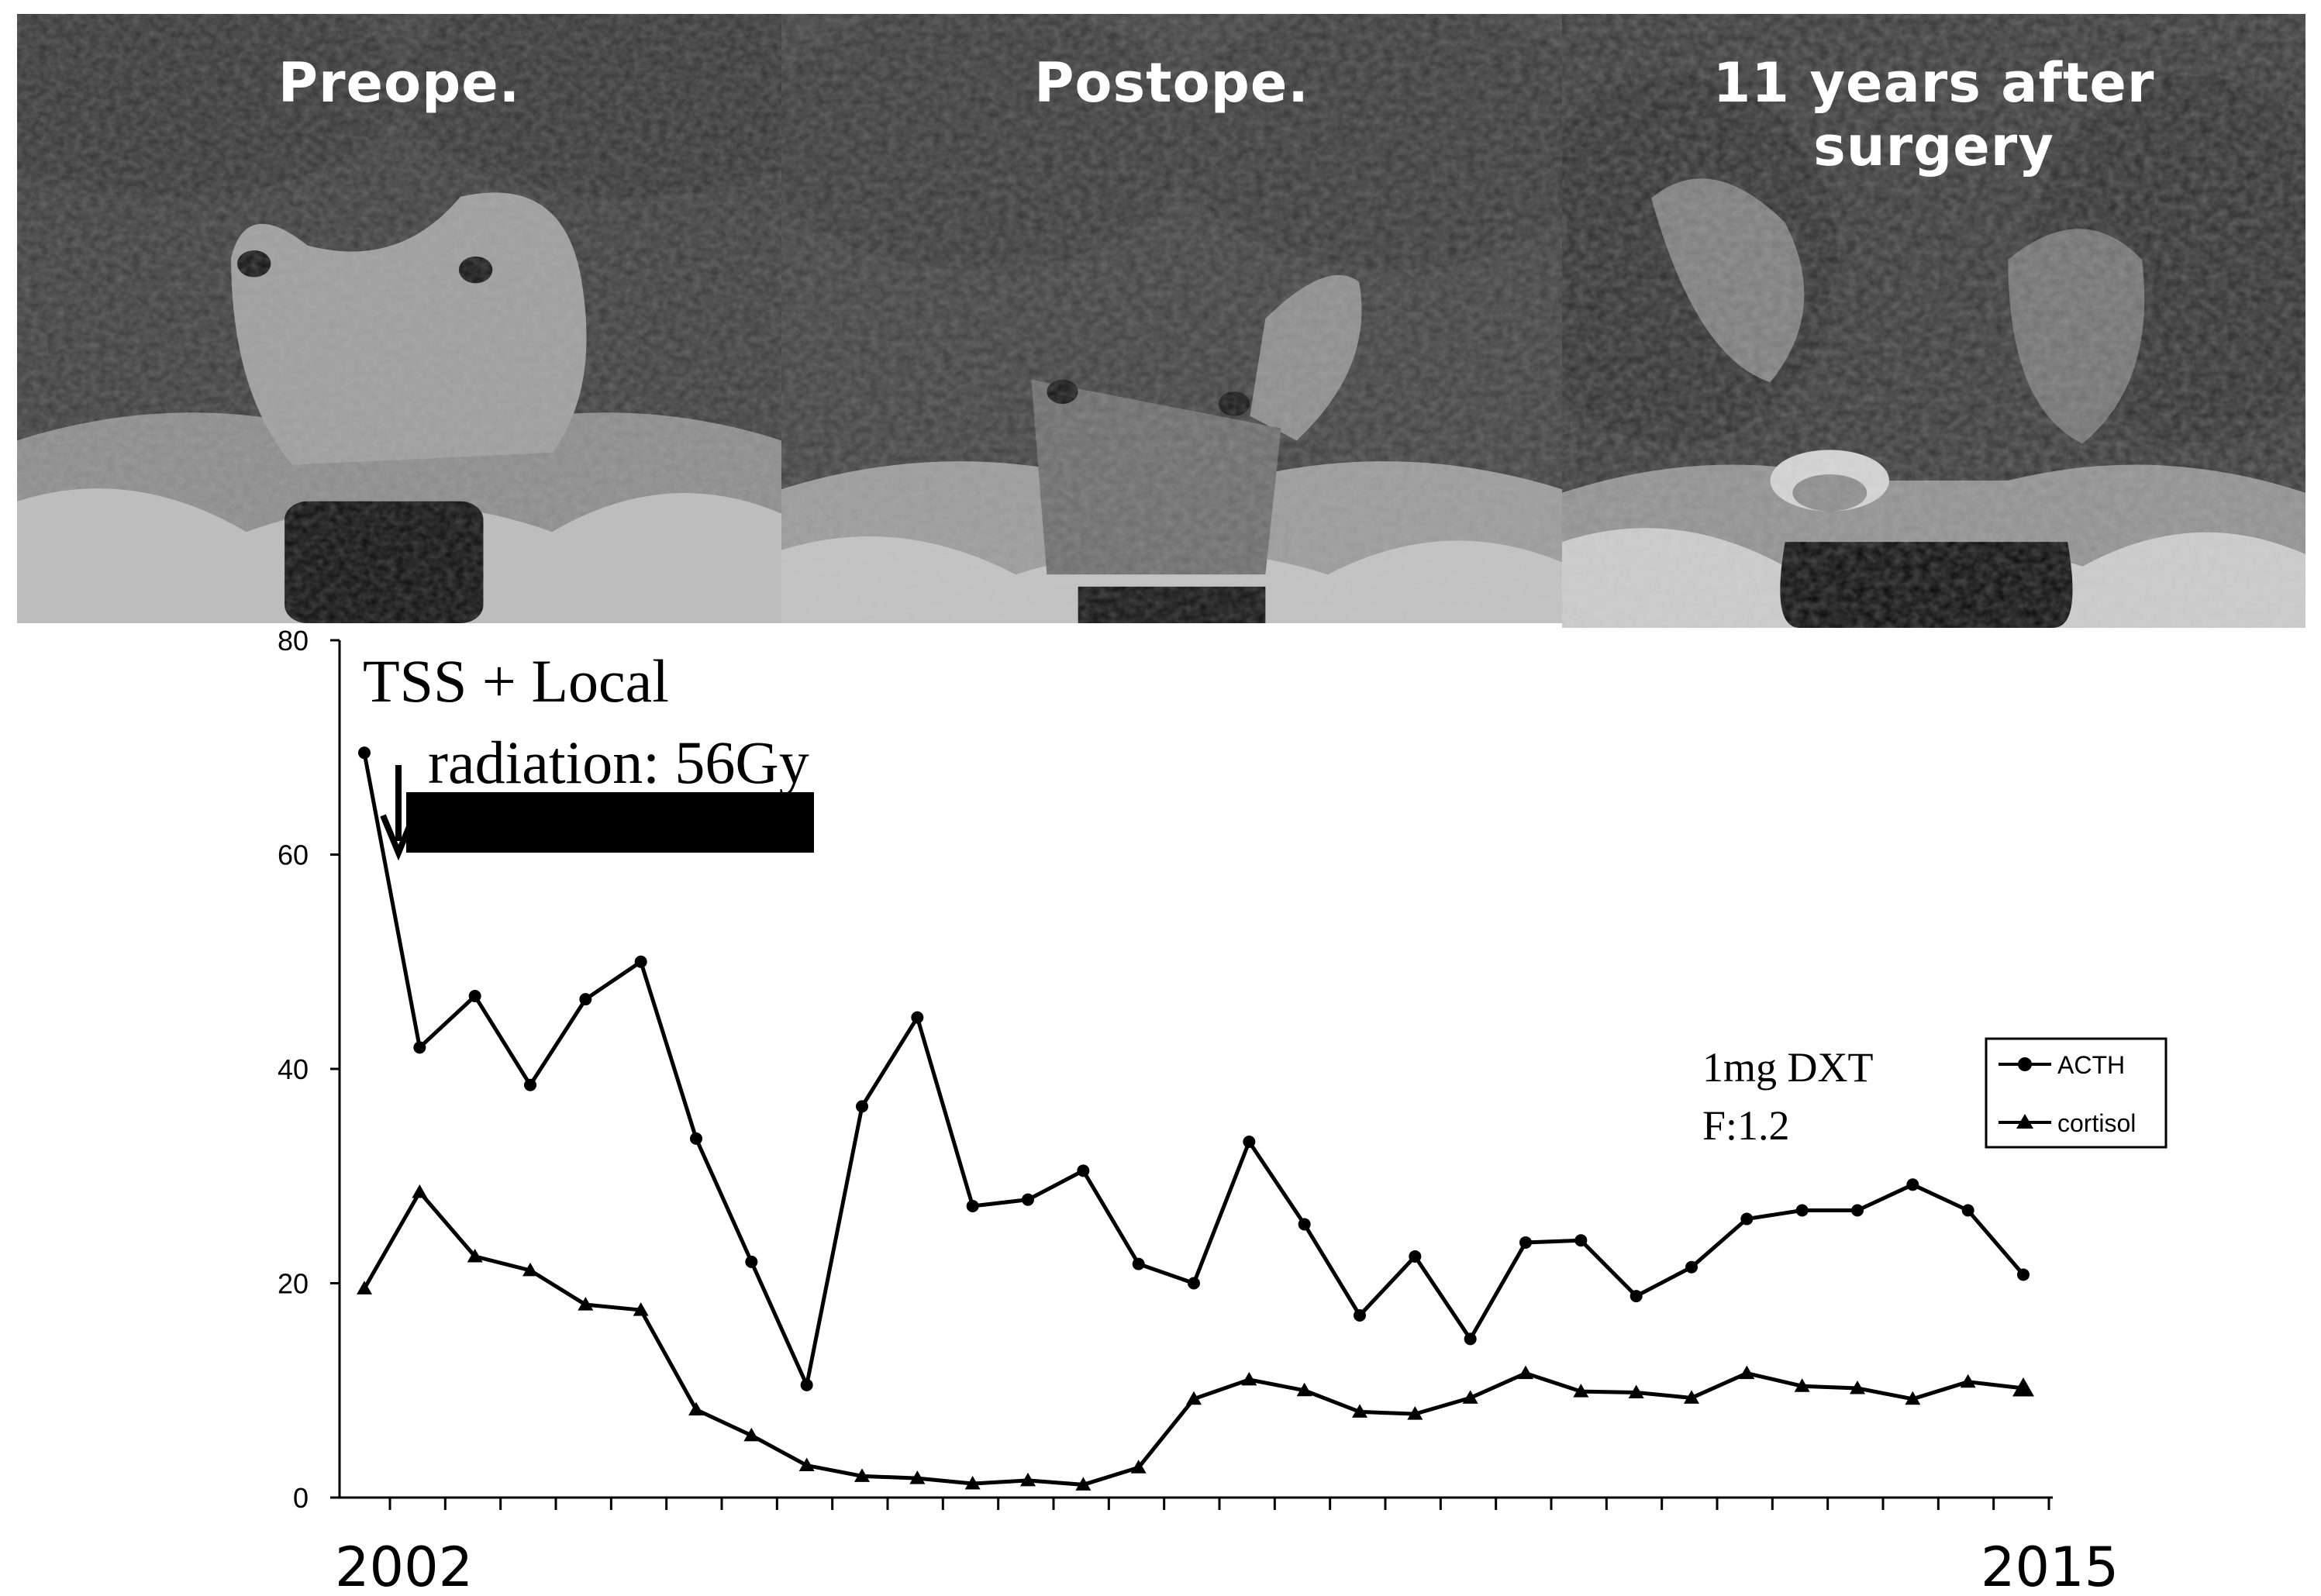 The height and width of the screenshot is (1596, 2321). I want to click on treatment-label-line1: TSS + Local, so click(516, 681).